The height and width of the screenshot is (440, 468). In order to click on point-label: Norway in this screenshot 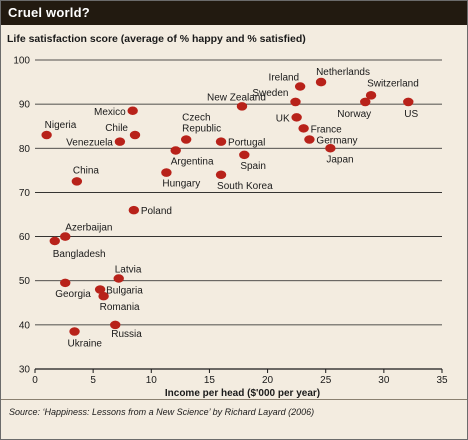, I will do `click(354, 114)`.